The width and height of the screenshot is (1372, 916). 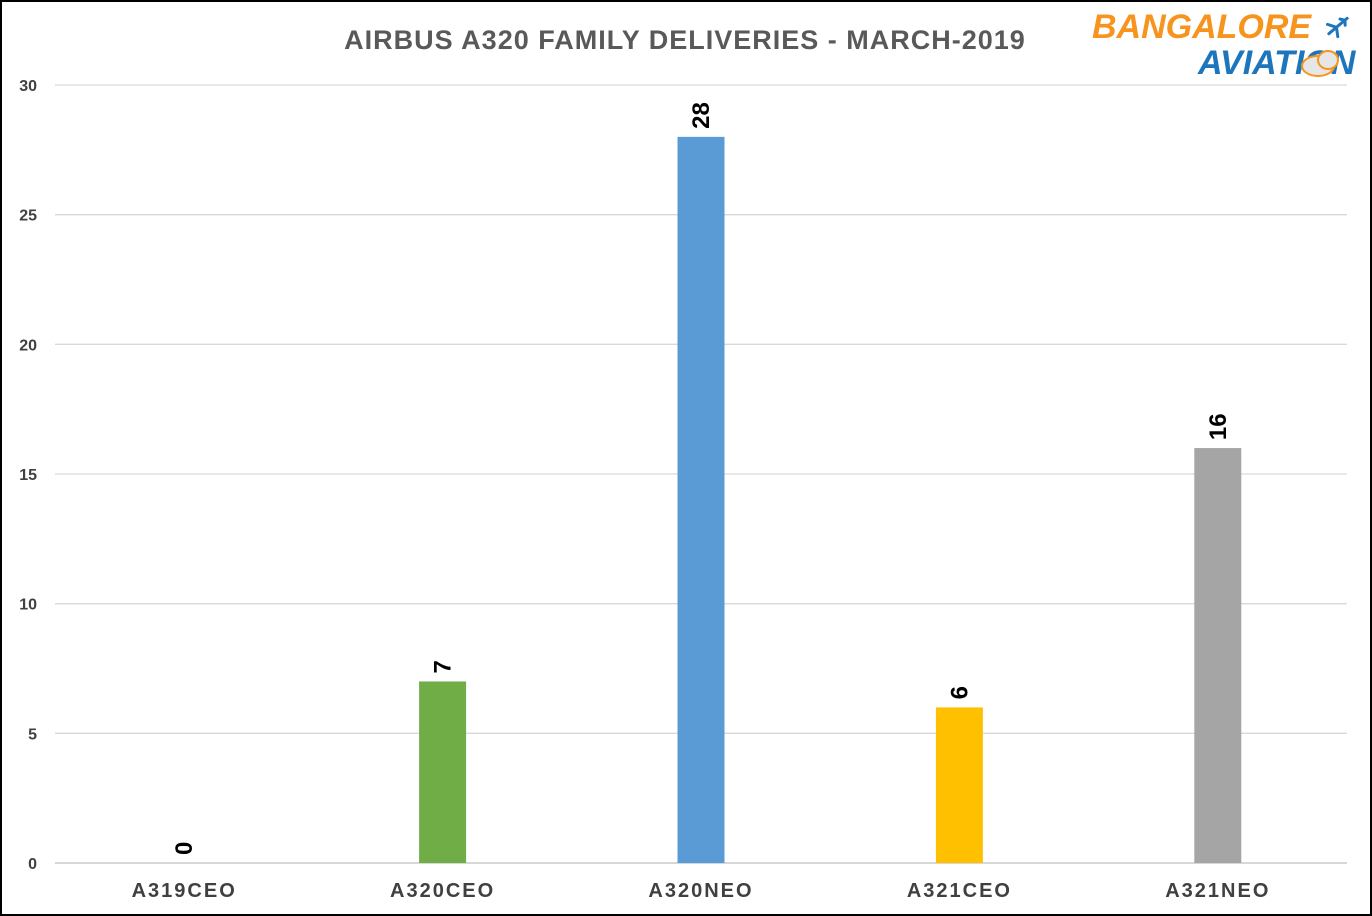 I want to click on y-tick-label: 15, so click(x=28, y=475).